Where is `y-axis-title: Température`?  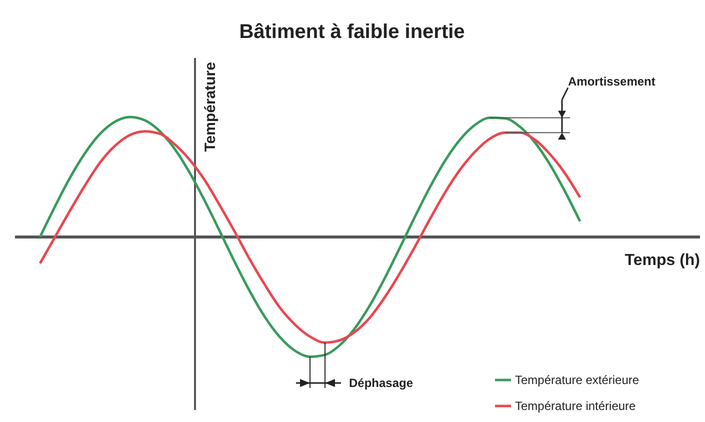
y-axis-title: Température is located at coordinates (210, 107).